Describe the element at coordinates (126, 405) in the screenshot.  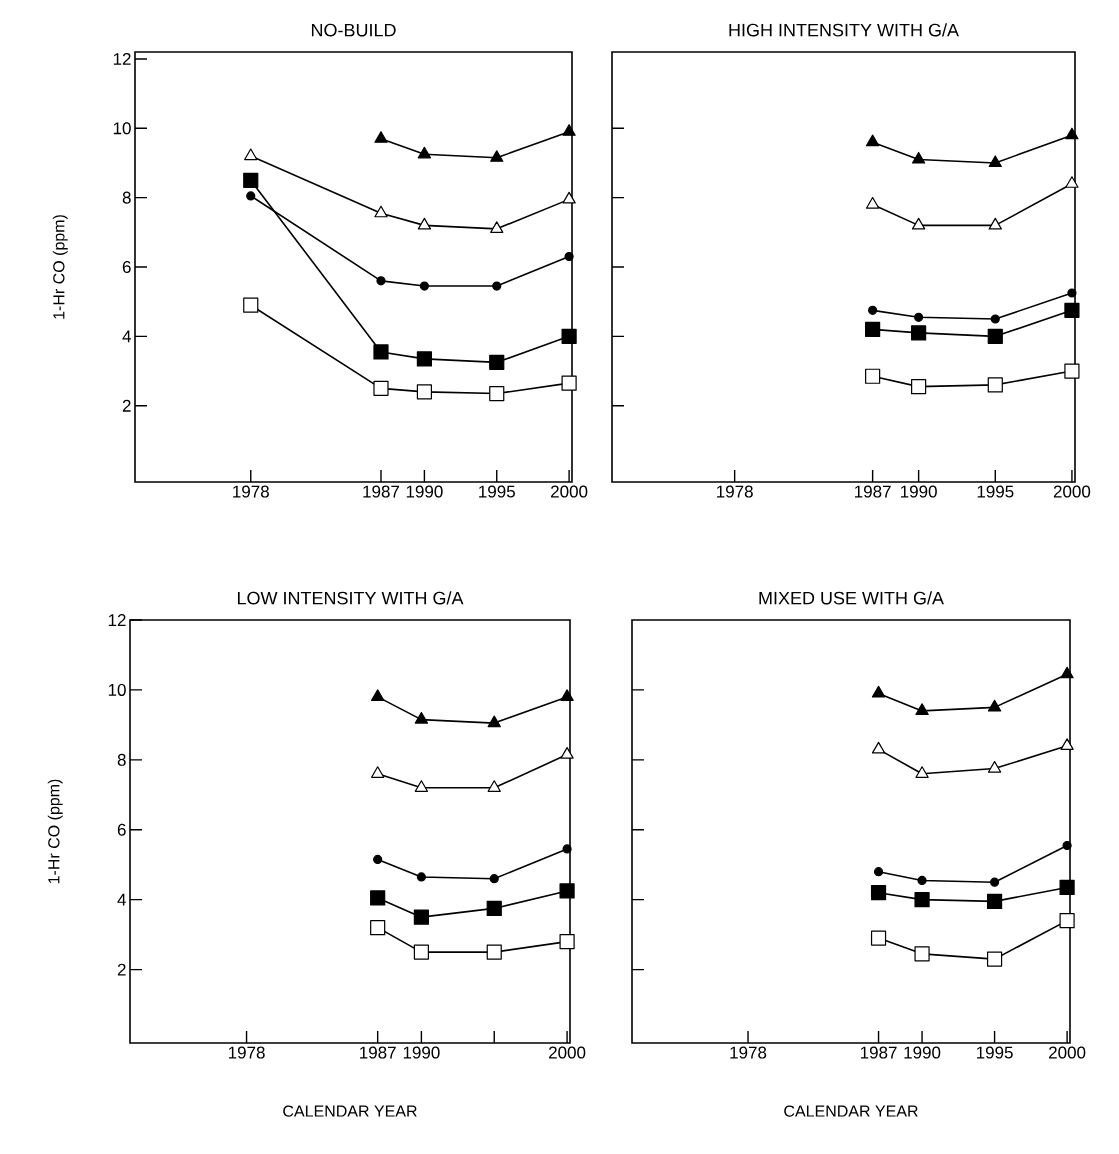
I see `y-tick-label: 2` at that location.